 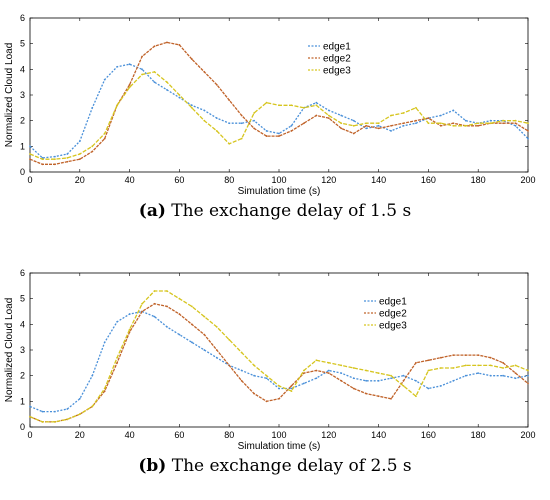 What do you see at coordinates (279, 446) in the screenshot?
I see `chart-1-x-axis-label: Simulation time (s)` at bounding box center [279, 446].